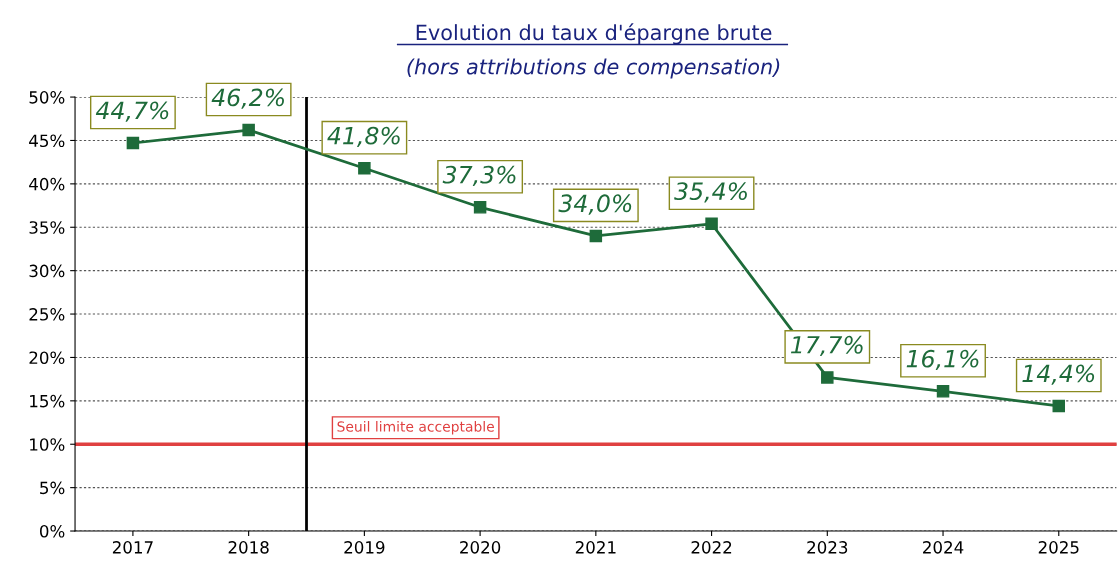 The height and width of the screenshot is (571, 1120). I want to click on data-label: 34,0%, so click(595, 204).